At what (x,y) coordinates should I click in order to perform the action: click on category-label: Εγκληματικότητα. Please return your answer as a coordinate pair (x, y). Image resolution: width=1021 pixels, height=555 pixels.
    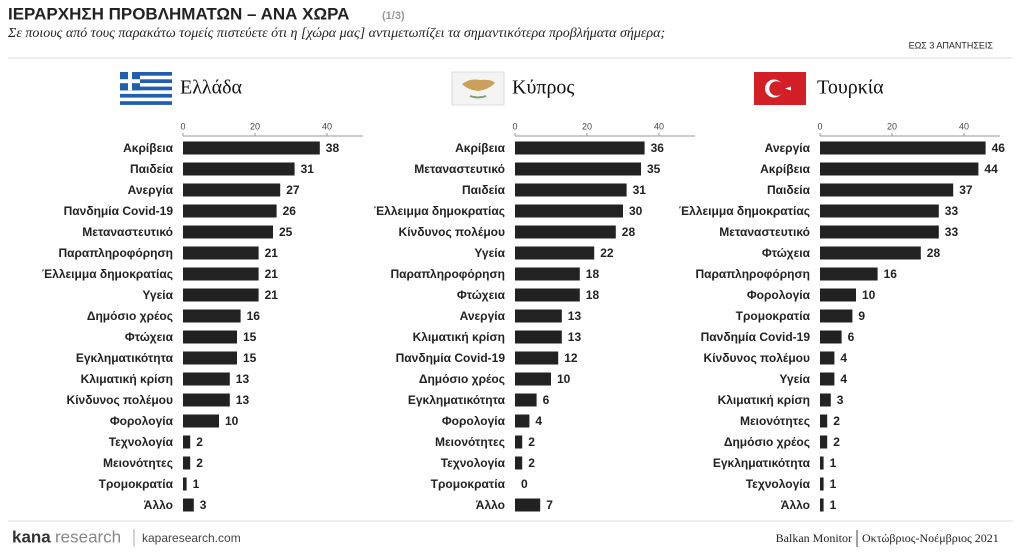
    Looking at the image, I should click on (762, 463).